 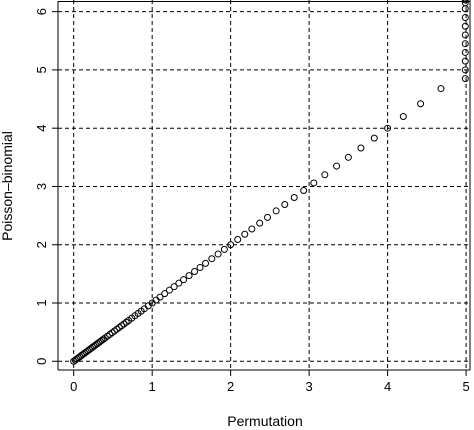 I want to click on y-tick-label-3: 3, so click(x=41, y=186).